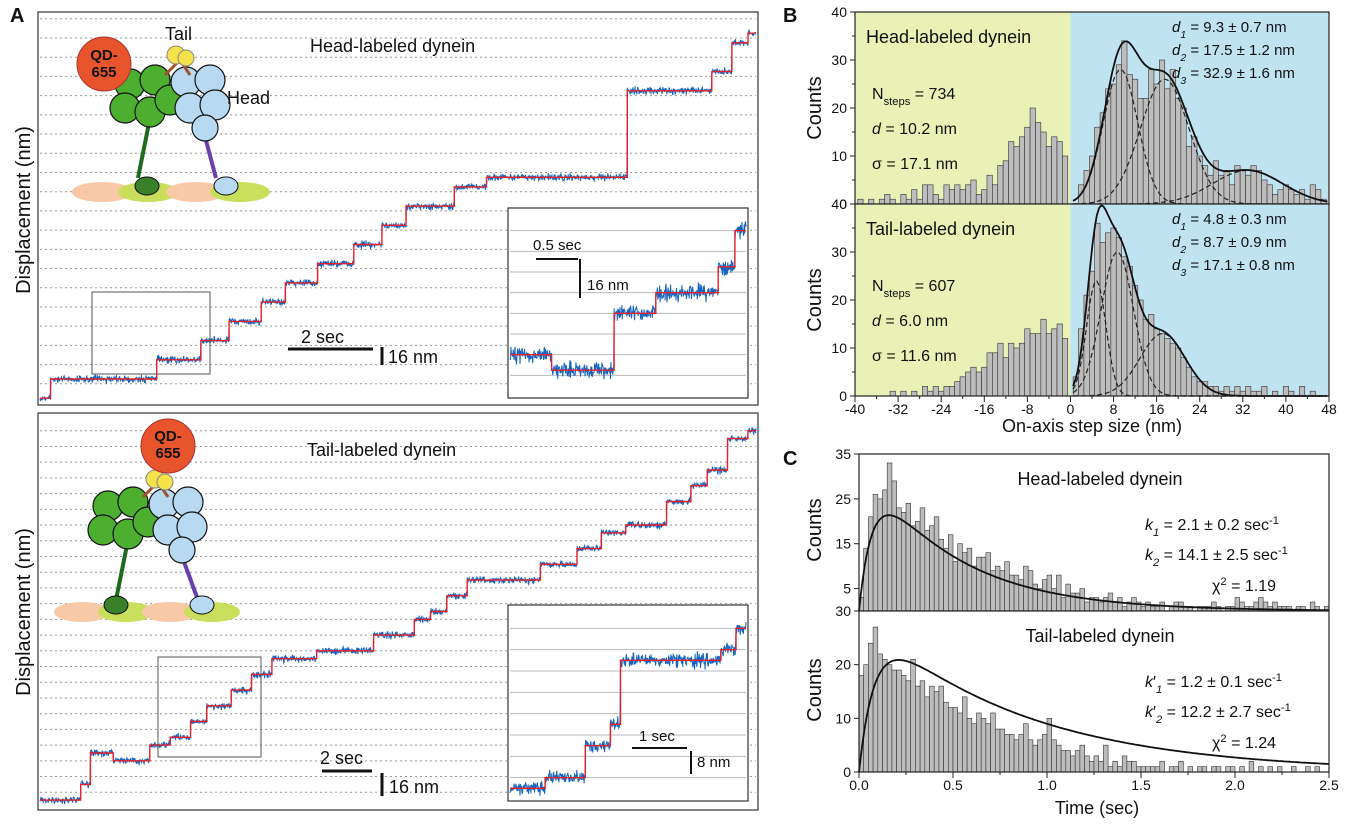 The height and width of the screenshot is (827, 1361). I want to click on x-tick-label: 48, so click(1329, 409).